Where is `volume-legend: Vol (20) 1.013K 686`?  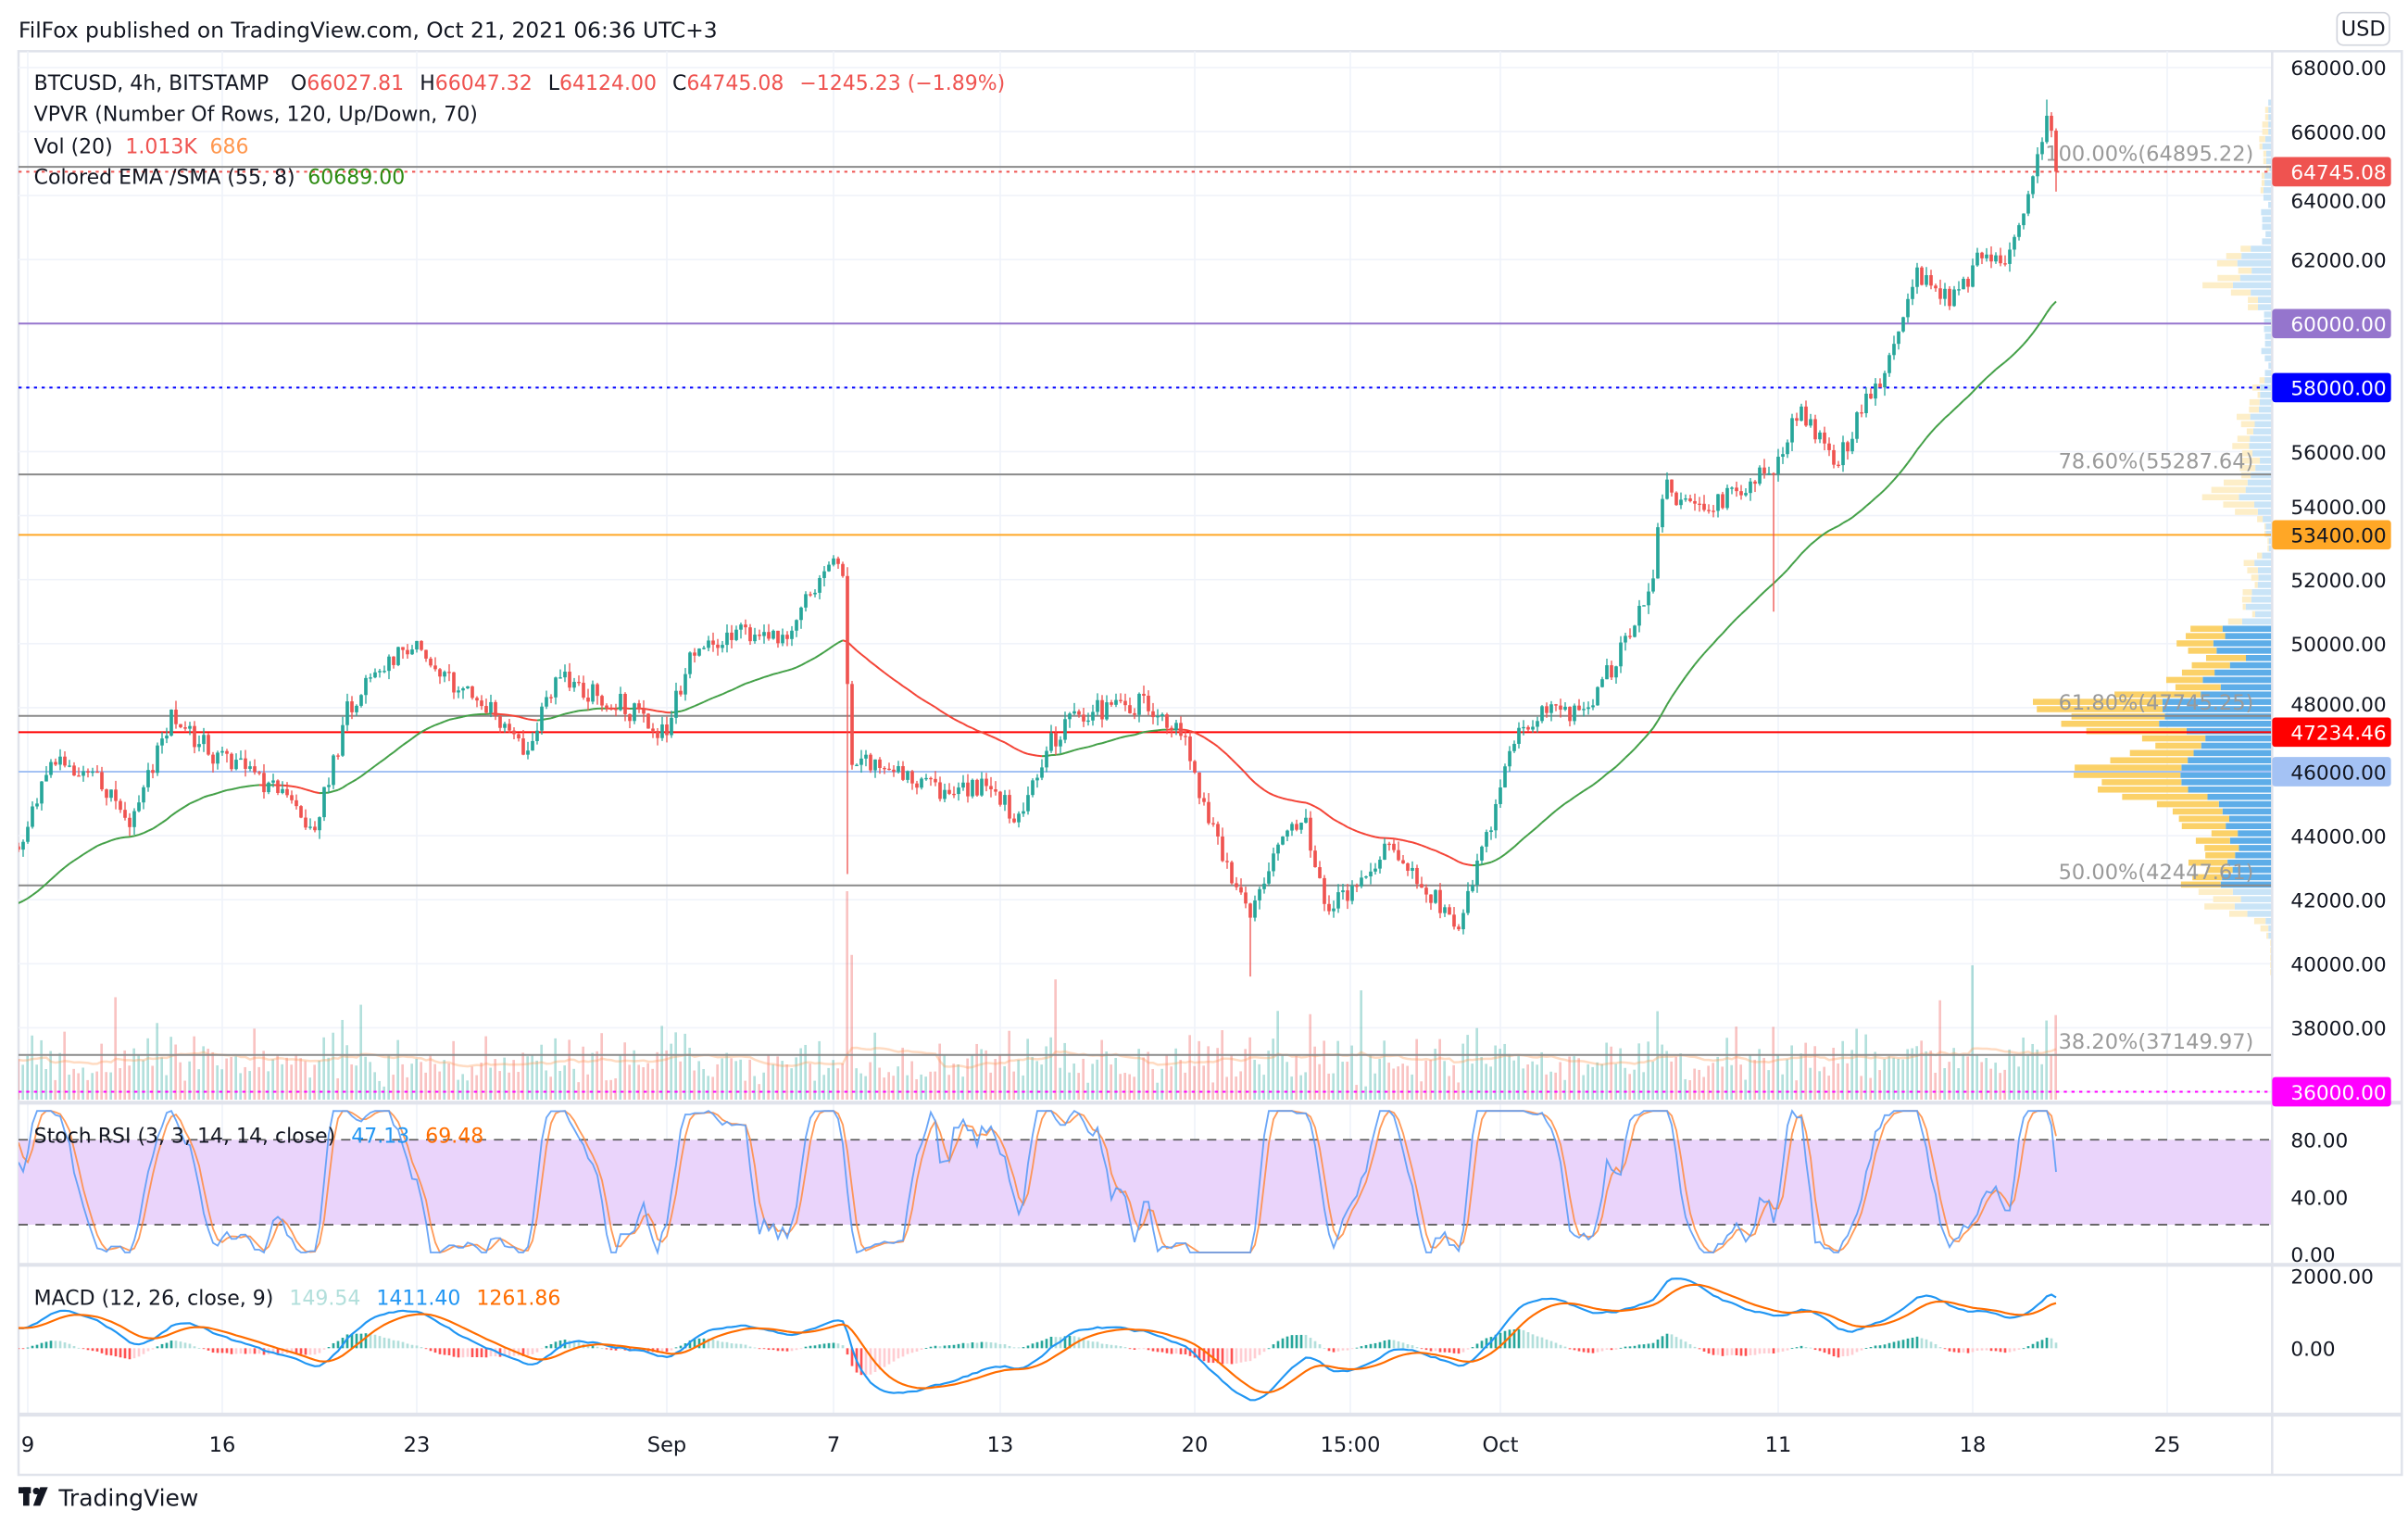 volume-legend: Vol (20) 1.013K 686 is located at coordinates (141, 146).